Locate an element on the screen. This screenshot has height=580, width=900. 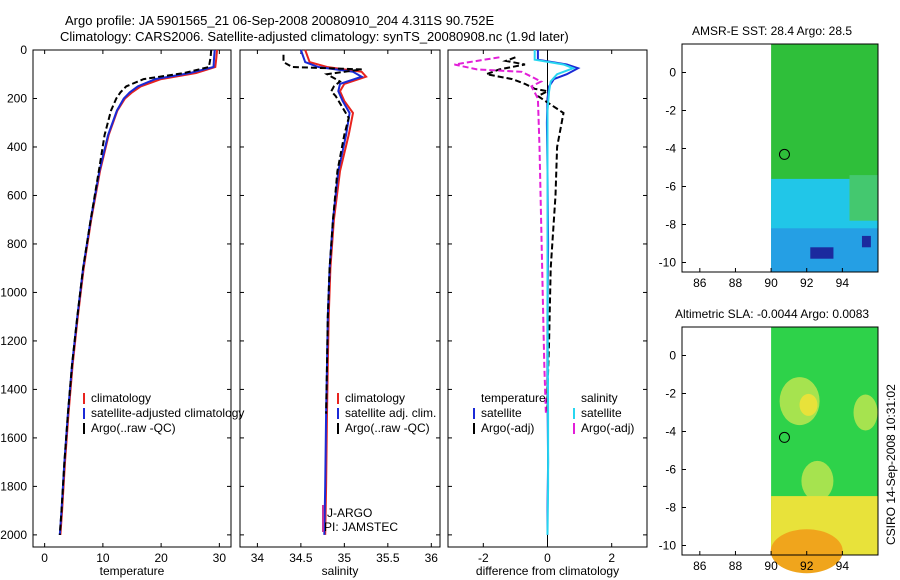
y-tick-label: 0 is located at coordinates (23, 50).